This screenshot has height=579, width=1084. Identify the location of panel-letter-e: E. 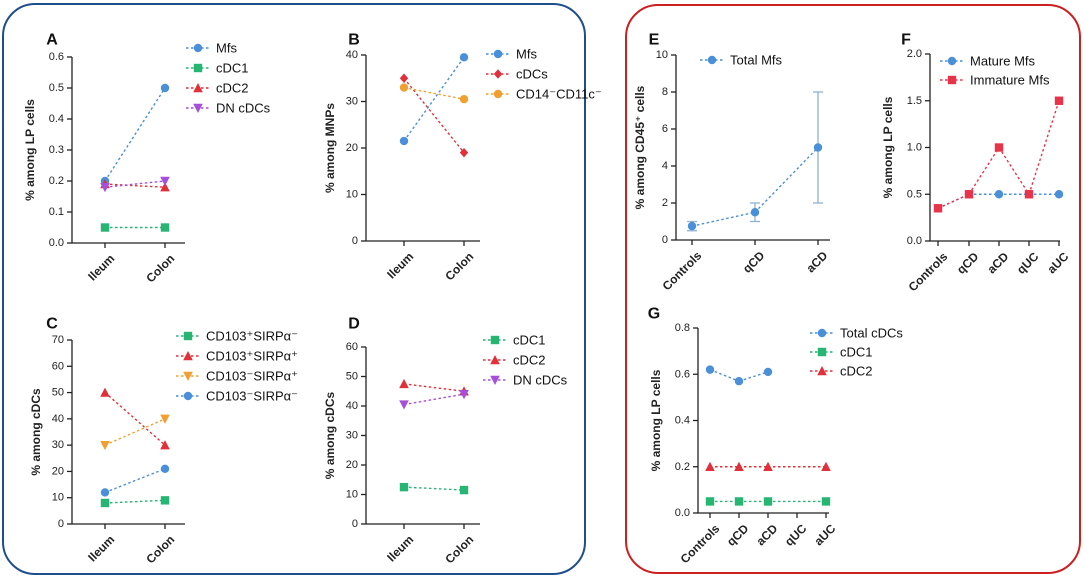
(654, 40).